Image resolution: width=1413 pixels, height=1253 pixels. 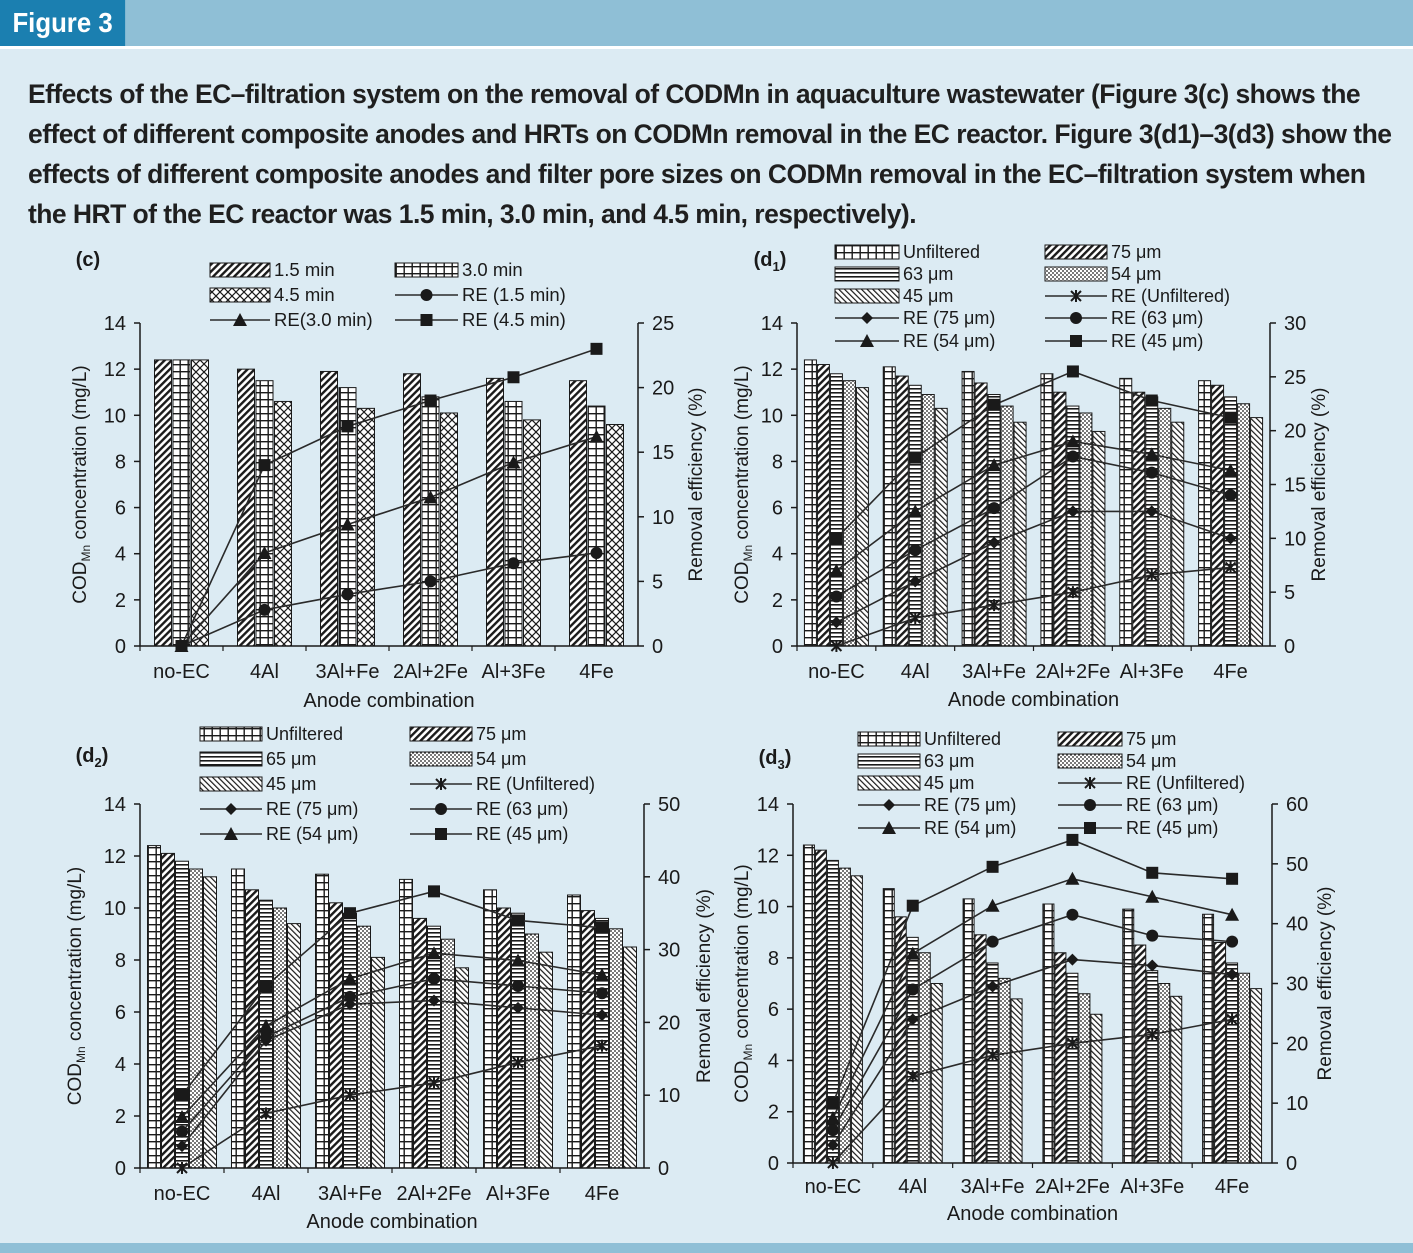 I want to click on y-axis-label: CODMn concentration (mg/L), so click(x=76, y=986).